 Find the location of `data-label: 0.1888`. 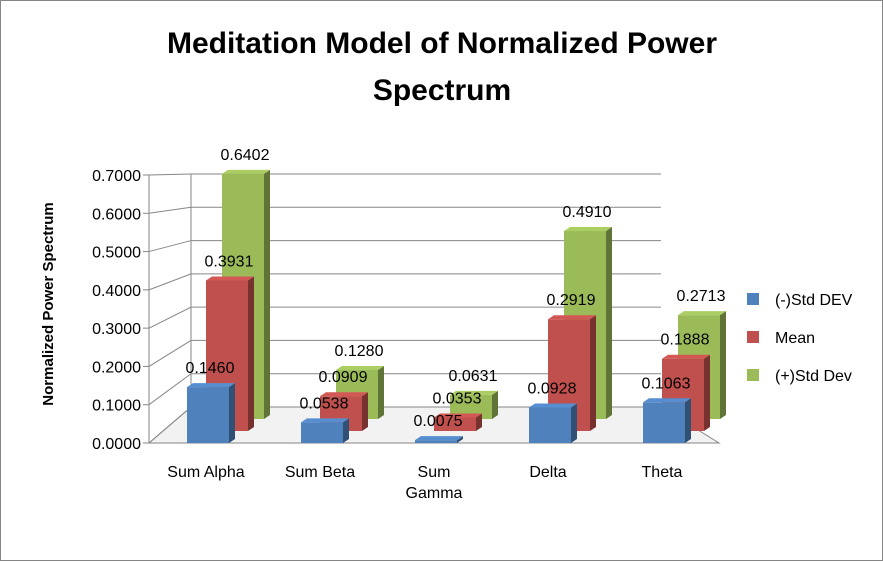

data-label: 0.1888 is located at coordinates (685, 340).